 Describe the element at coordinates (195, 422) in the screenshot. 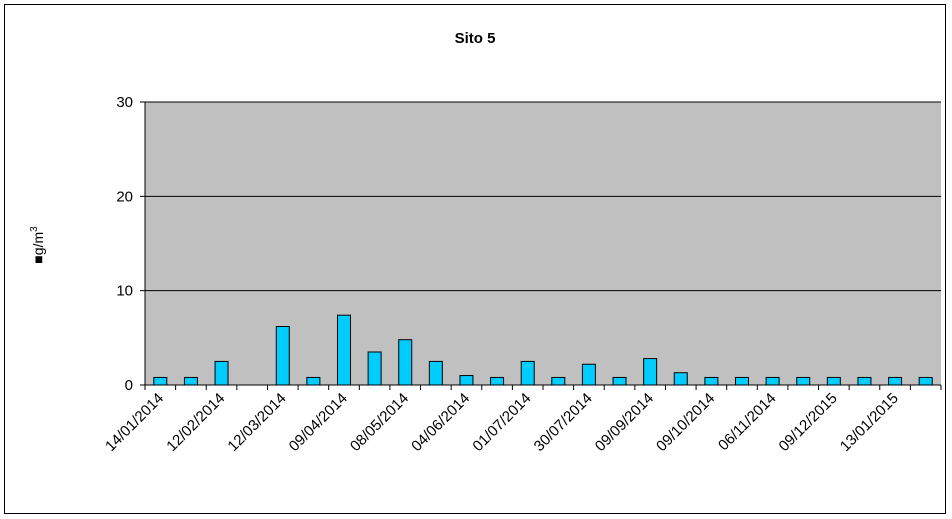

I see `x-tick-label: 12/02/2014` at that location.